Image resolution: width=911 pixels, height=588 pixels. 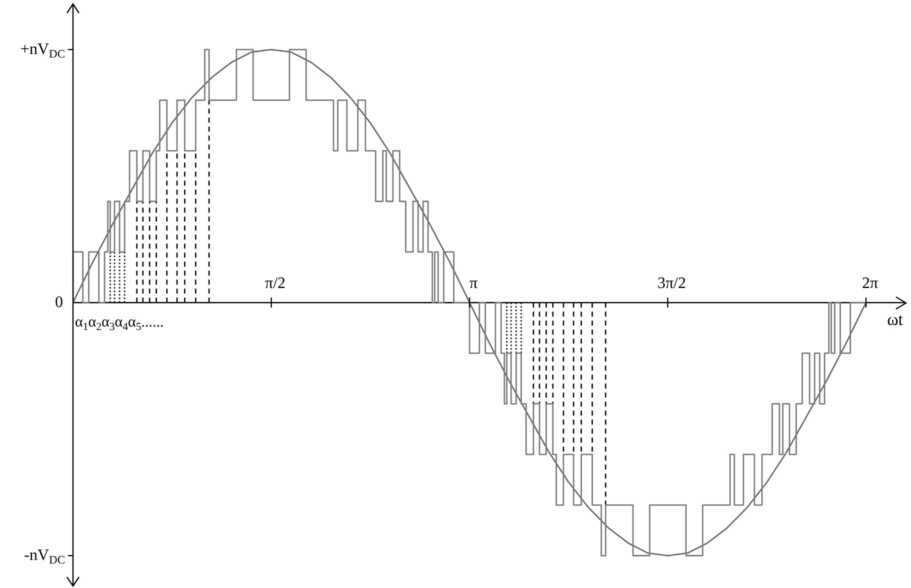 I want to click on x-axis-title: ωt, so click(x=895, y=320).